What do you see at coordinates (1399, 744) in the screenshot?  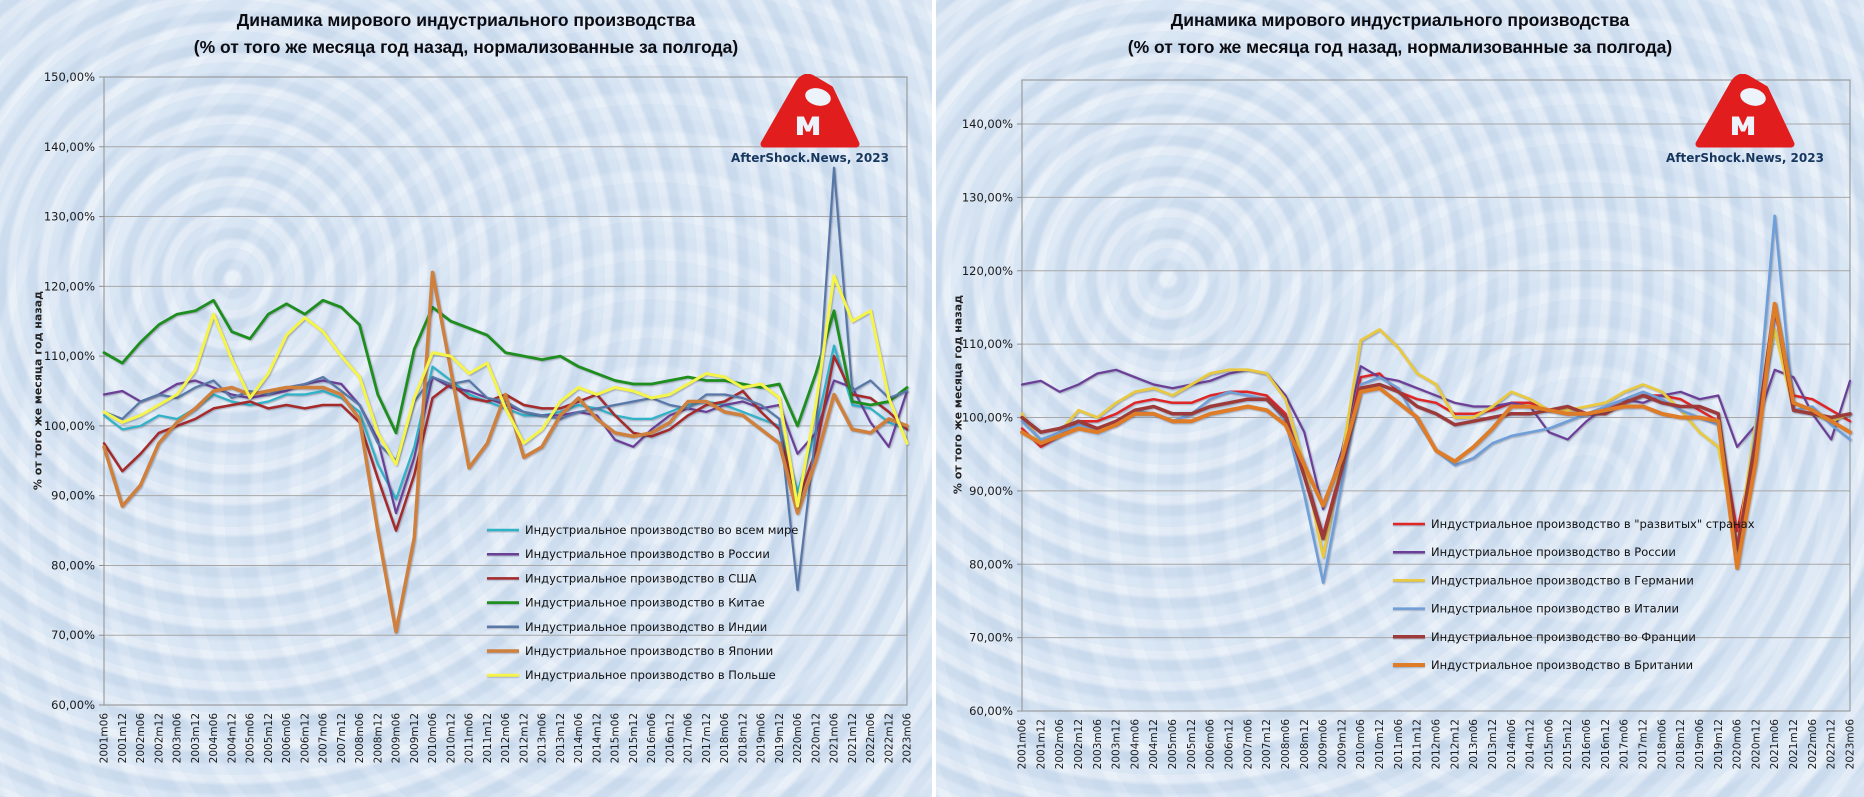 I see `x-tick-label: 2011m06` at bounding box center [1399, 744].